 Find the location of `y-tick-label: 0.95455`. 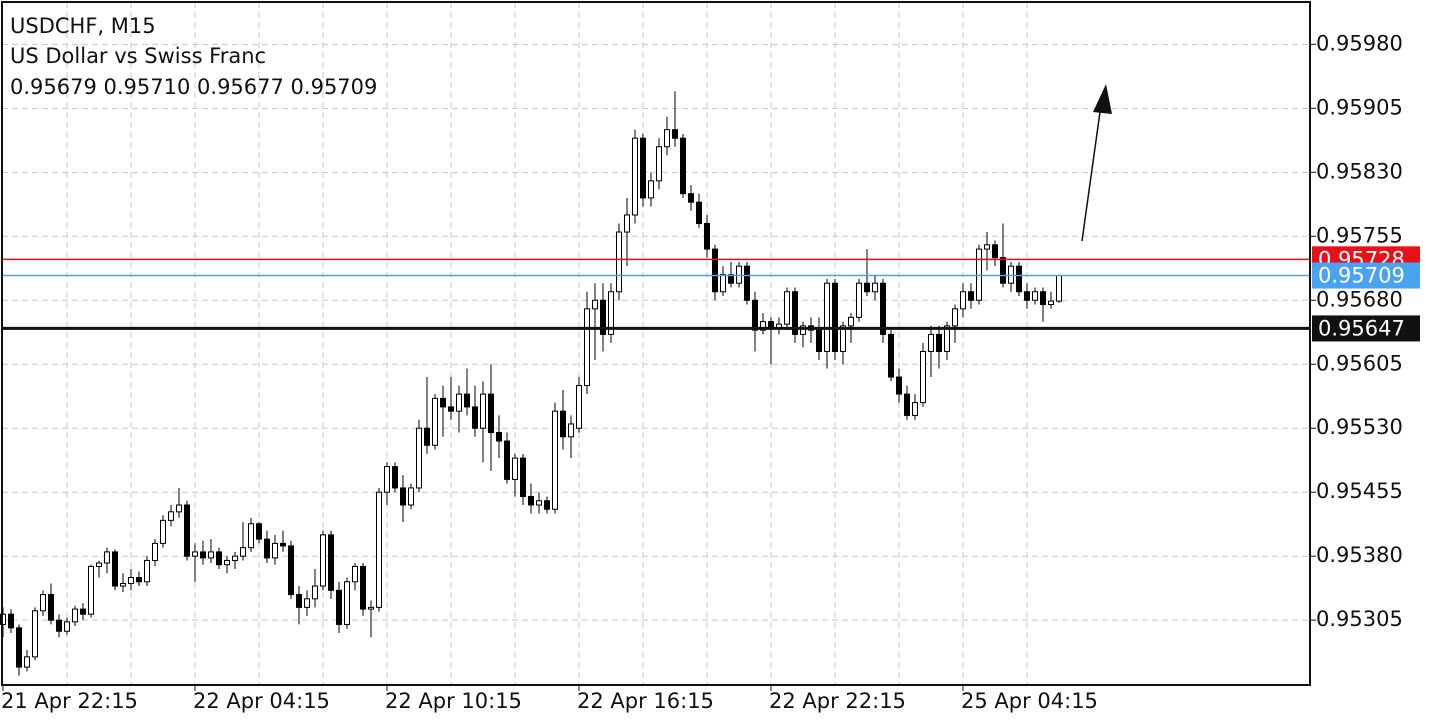

y-tick-label: 0.95455 is located at coordinates (1359, 491).